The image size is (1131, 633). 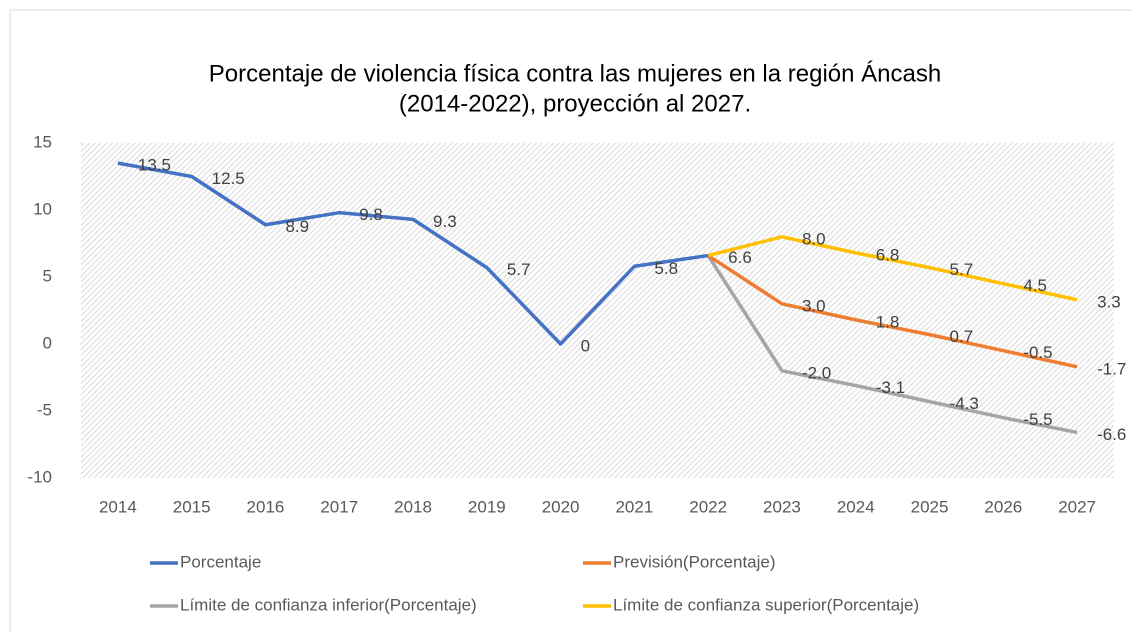 What do you see at coordinates (1037, 352) in the screenshot?
I see `data-label: -0.5` at bounding box center [1037, 352].